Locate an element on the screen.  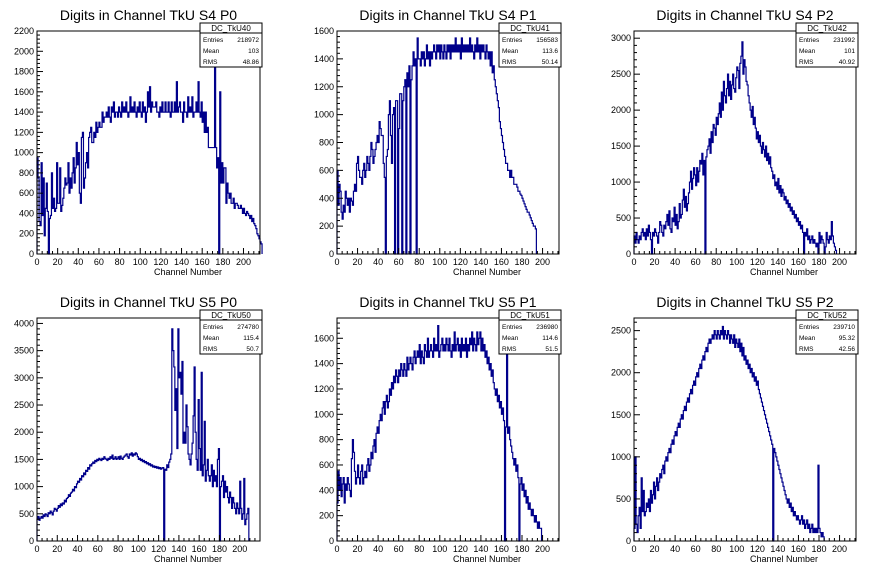
stats-row-value: 48.86 is located at coordinates (251, 62).